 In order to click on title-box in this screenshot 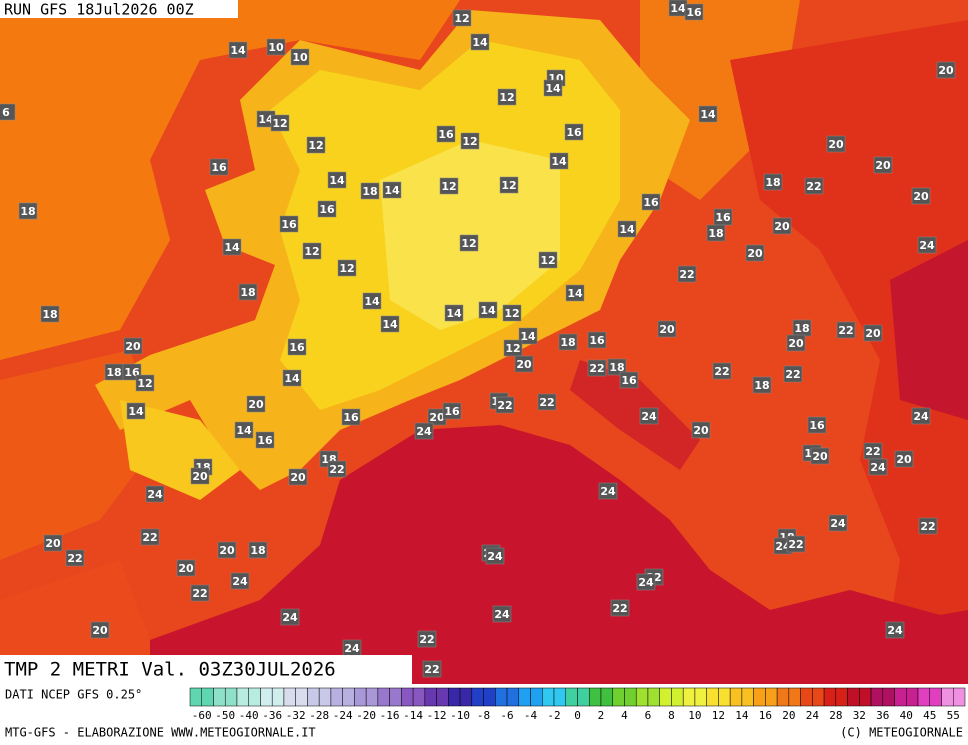, I will do `click(206, 669)`.